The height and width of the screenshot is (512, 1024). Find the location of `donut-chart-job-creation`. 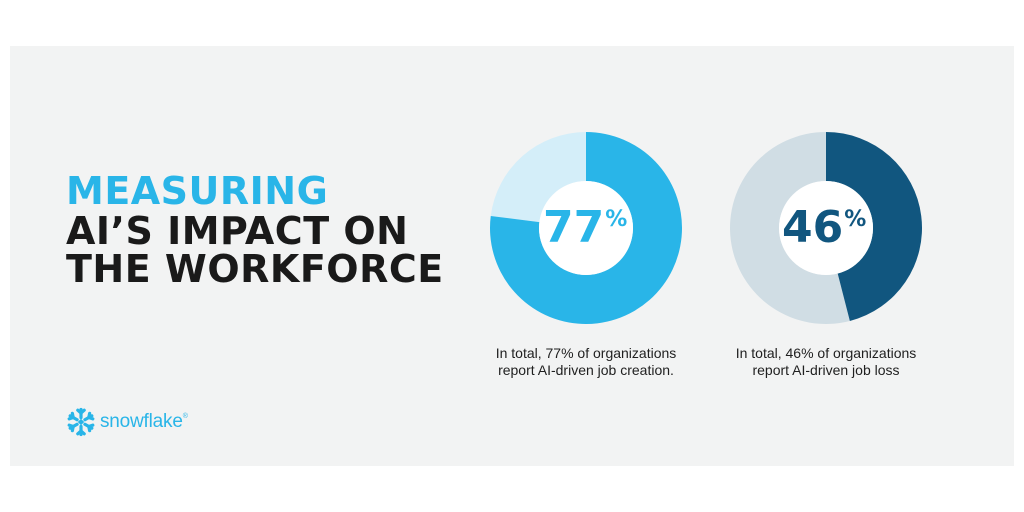

donut-chart-job-creation is located at coordinates (586, 228).